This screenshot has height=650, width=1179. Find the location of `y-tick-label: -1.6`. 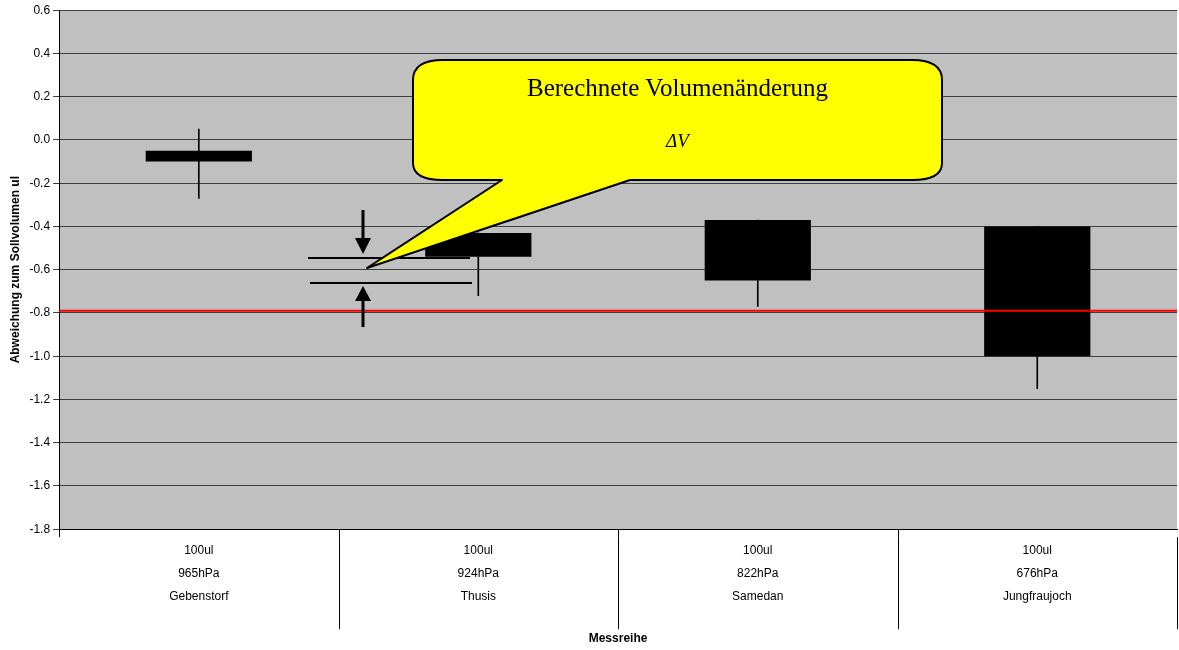

y-tick-label: -1.6 is located at coordinates (40, 485).